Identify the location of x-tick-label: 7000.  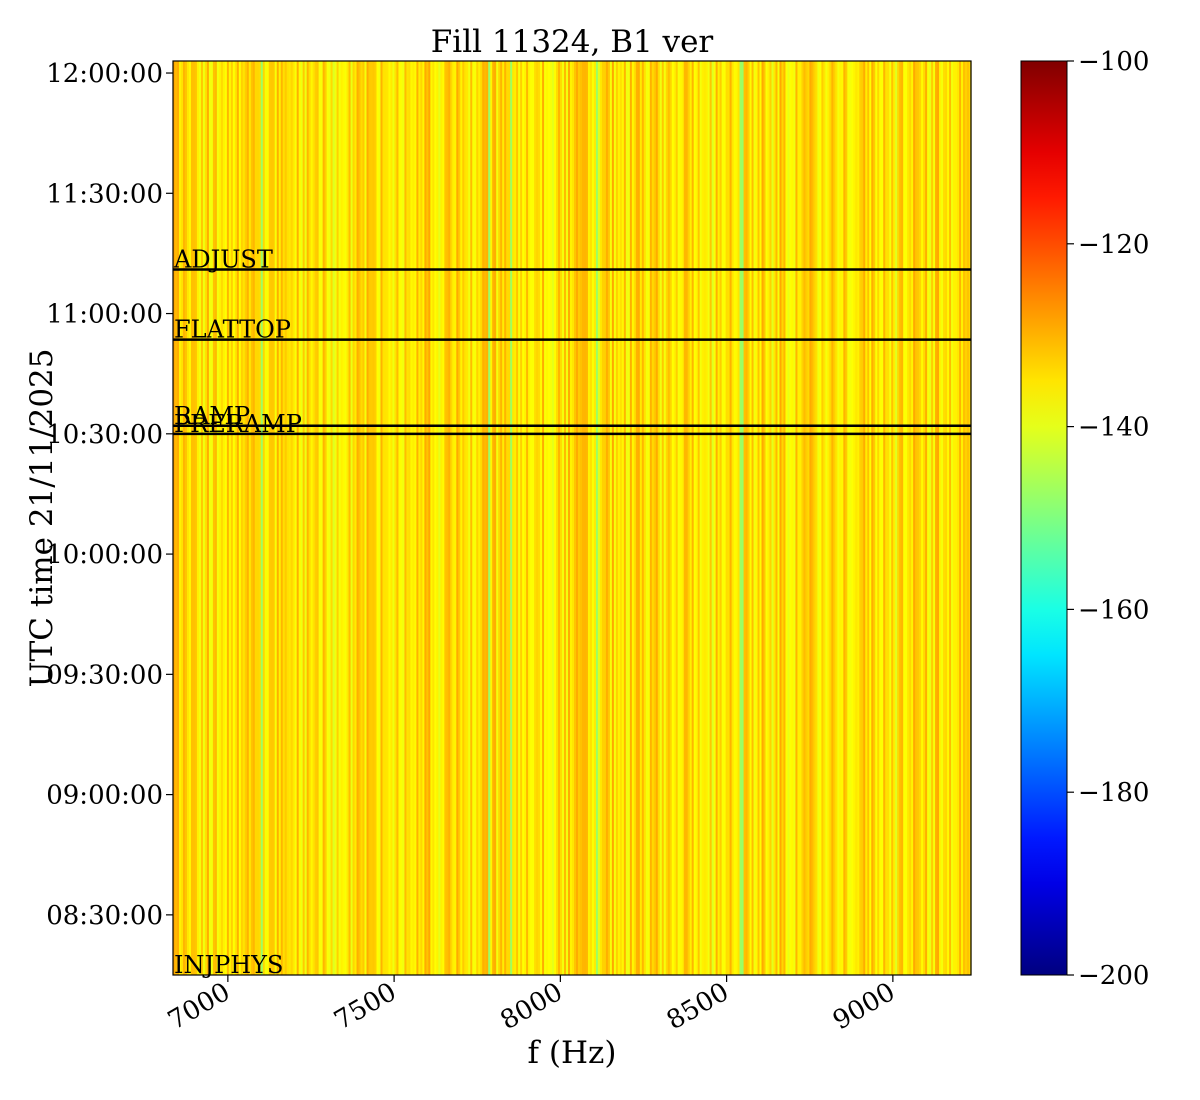
(199, 1006).